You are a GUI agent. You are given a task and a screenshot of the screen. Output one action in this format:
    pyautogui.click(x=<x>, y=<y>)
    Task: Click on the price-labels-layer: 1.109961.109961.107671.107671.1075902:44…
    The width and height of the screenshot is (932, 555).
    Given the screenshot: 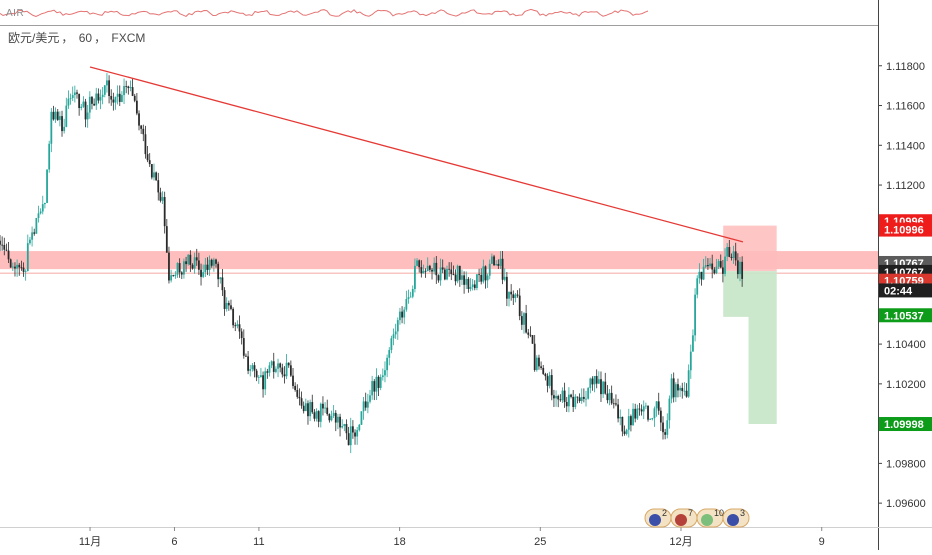 What is the action you would take?
    pyautogui.click(x=905, y=323)
    